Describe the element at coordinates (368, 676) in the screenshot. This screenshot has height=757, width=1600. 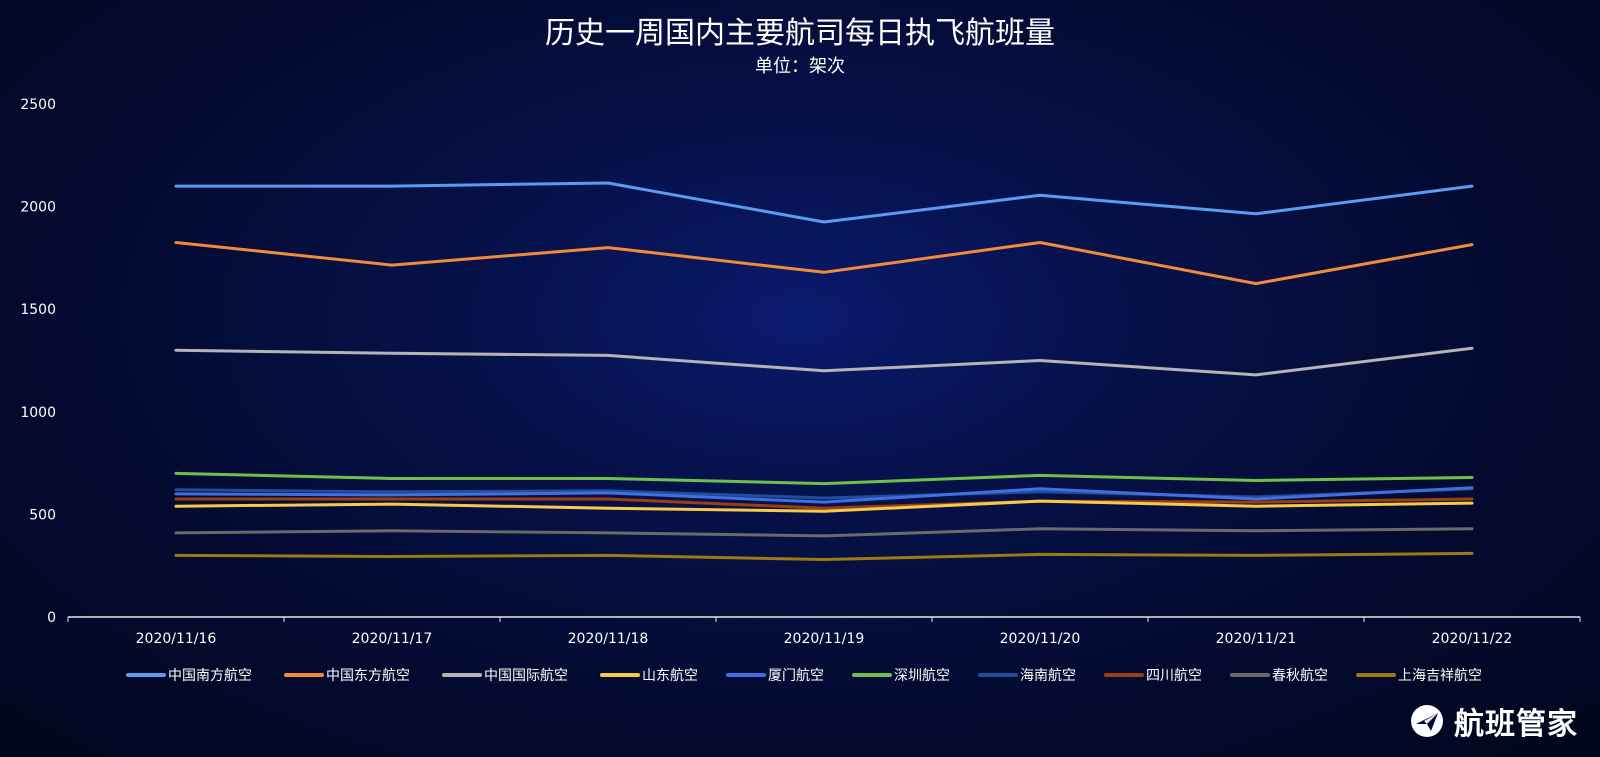
I see `legend-label: 中国东方航空` at that location.